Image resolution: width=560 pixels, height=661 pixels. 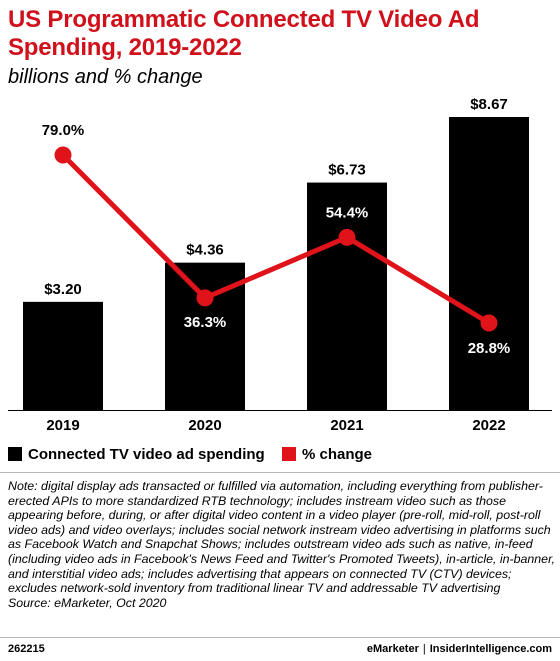 I want to click on bar-label-2021: $6.73, so click(x=347, y=170).